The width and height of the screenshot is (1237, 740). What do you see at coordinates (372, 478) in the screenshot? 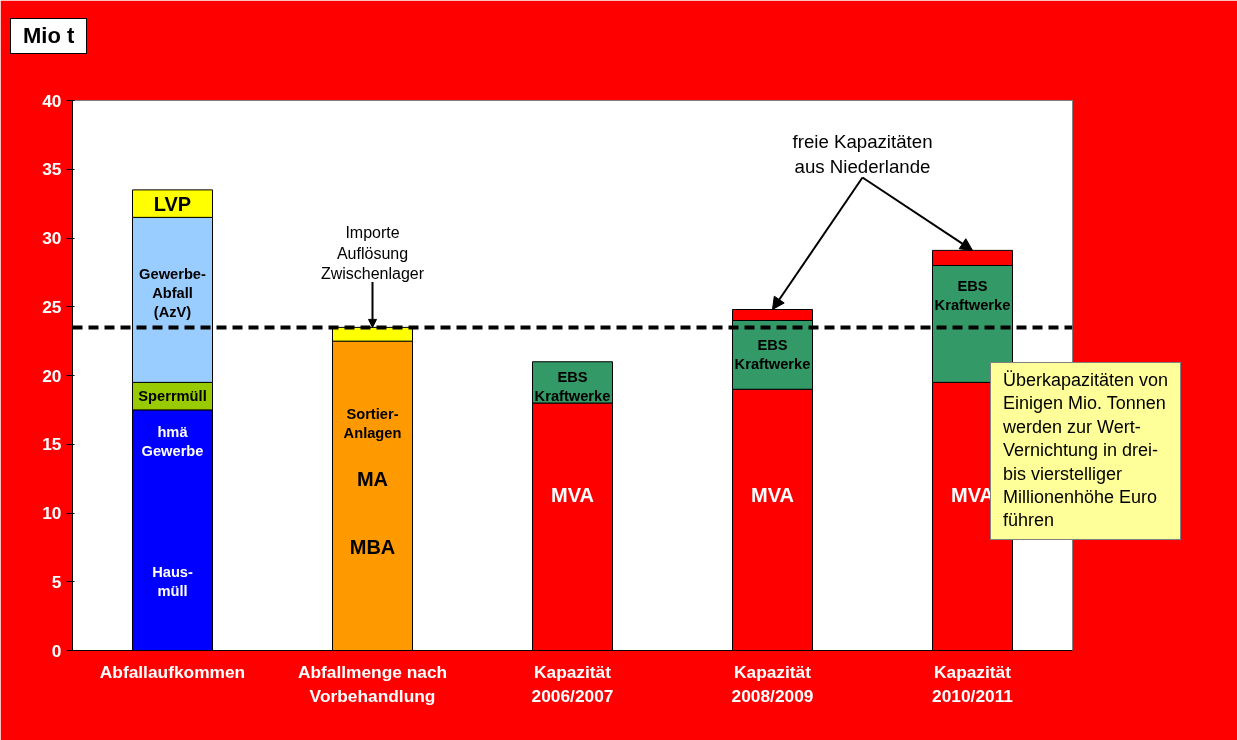
I see `annotation: MA` at bounding box center [372, 478].